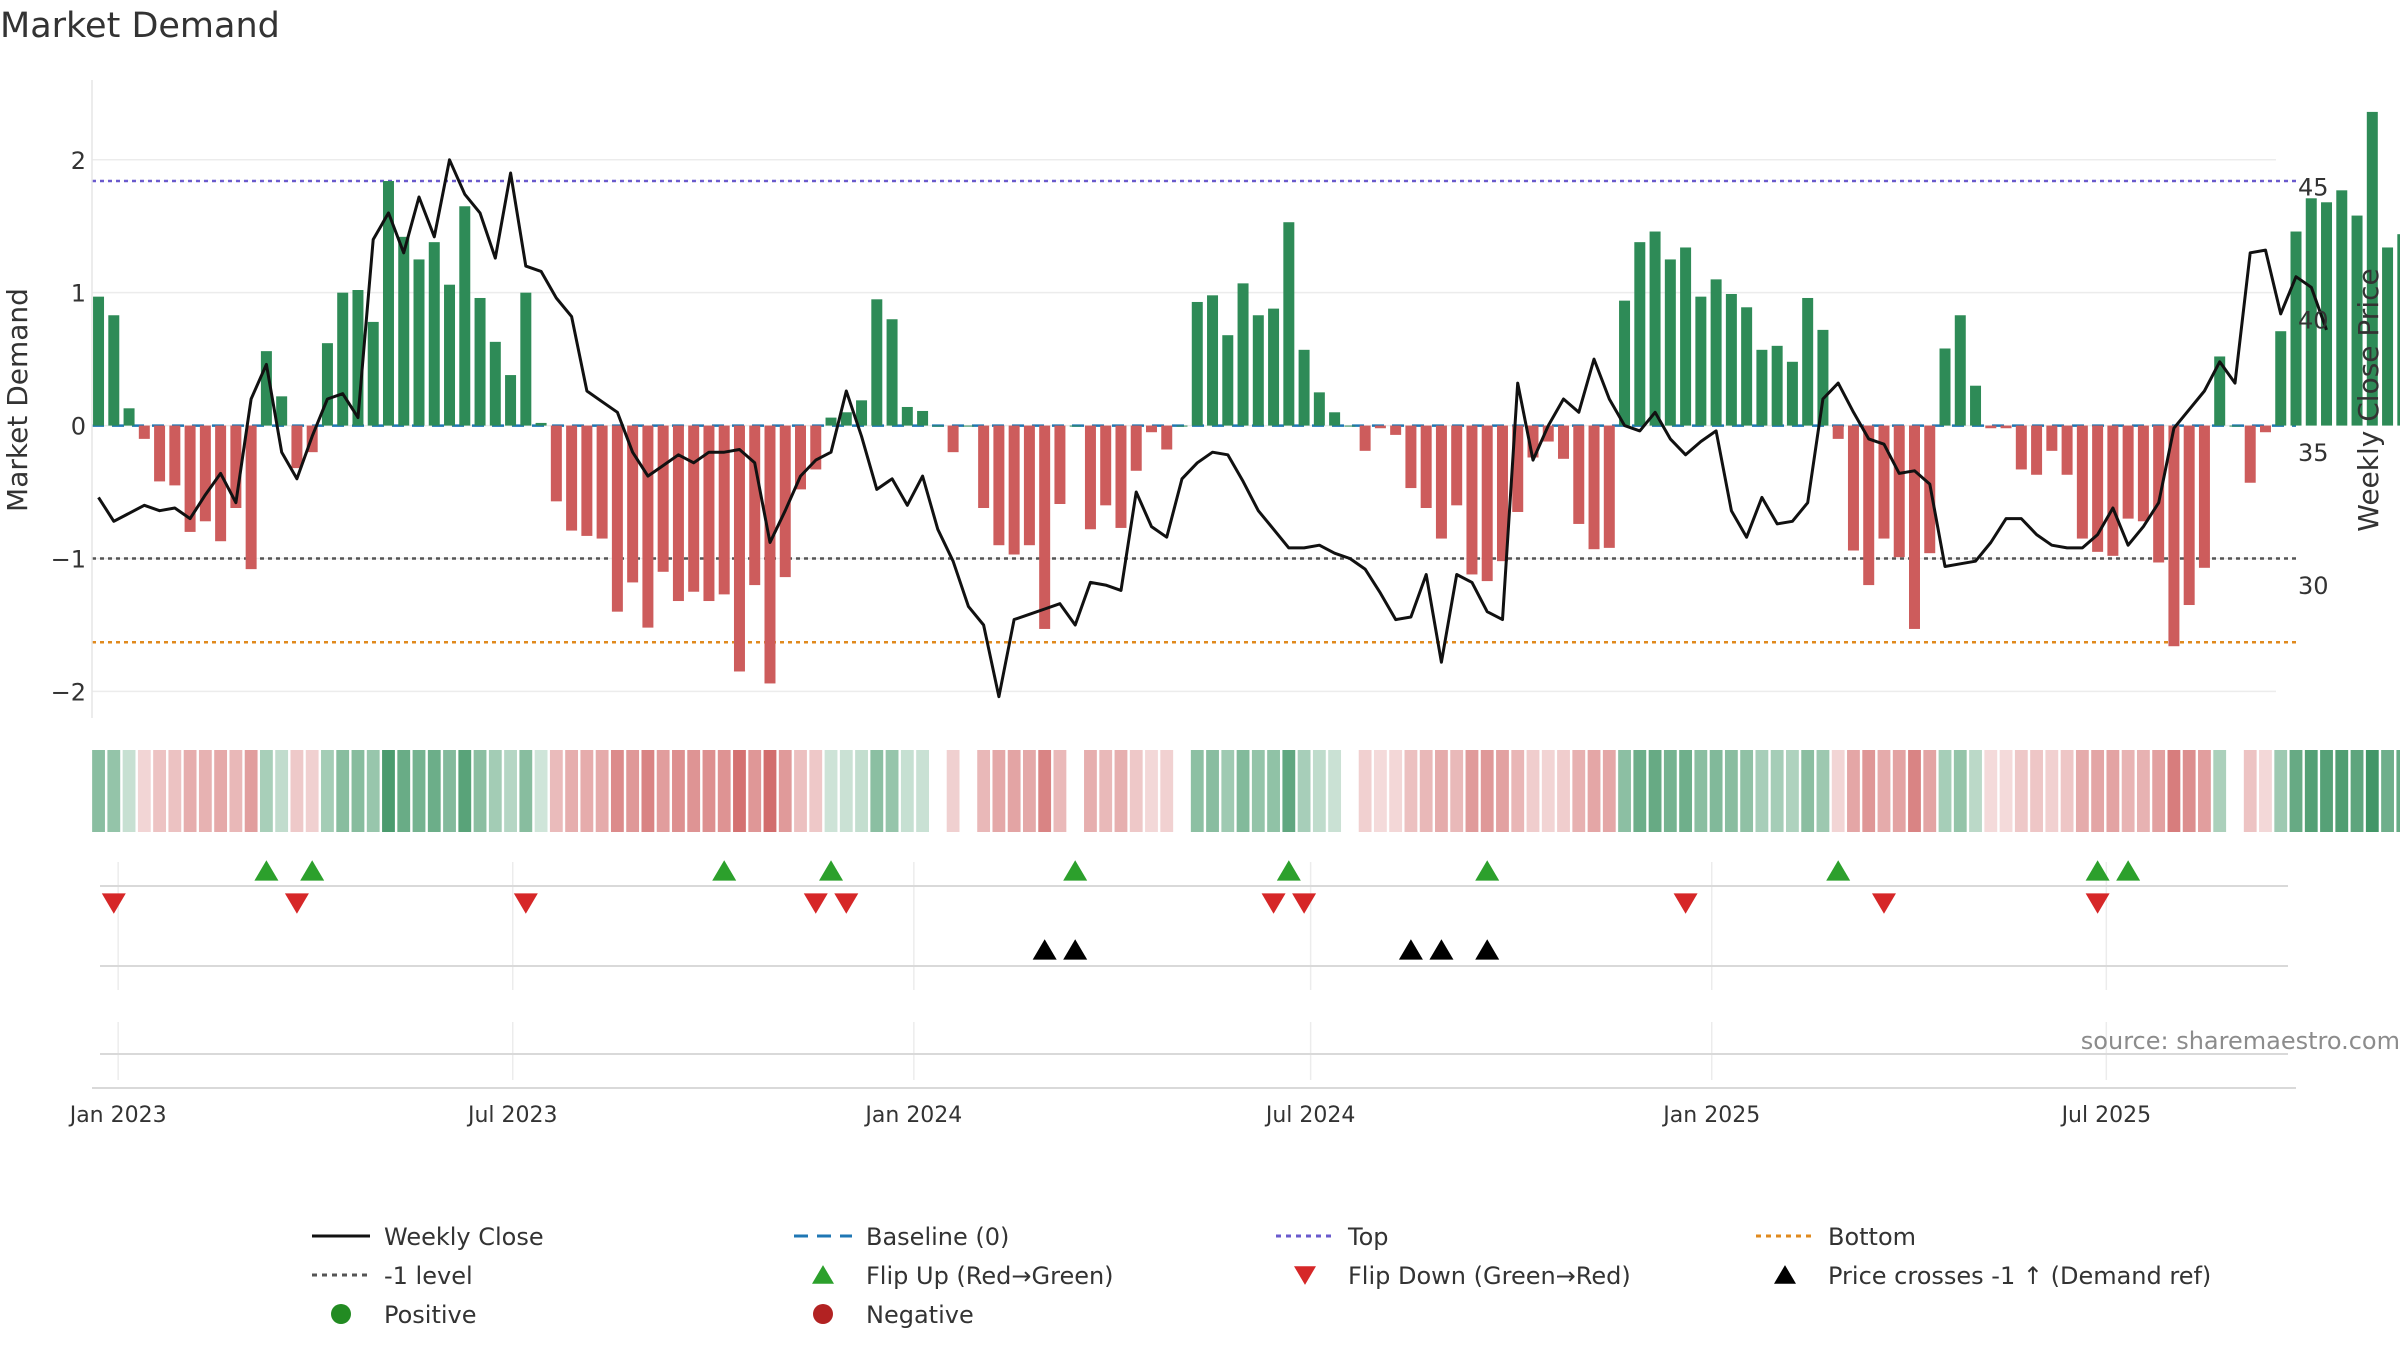 The image size is (2400, 1350). I want to click on x-tick-label: Jul 2023, so click(512, 1115).